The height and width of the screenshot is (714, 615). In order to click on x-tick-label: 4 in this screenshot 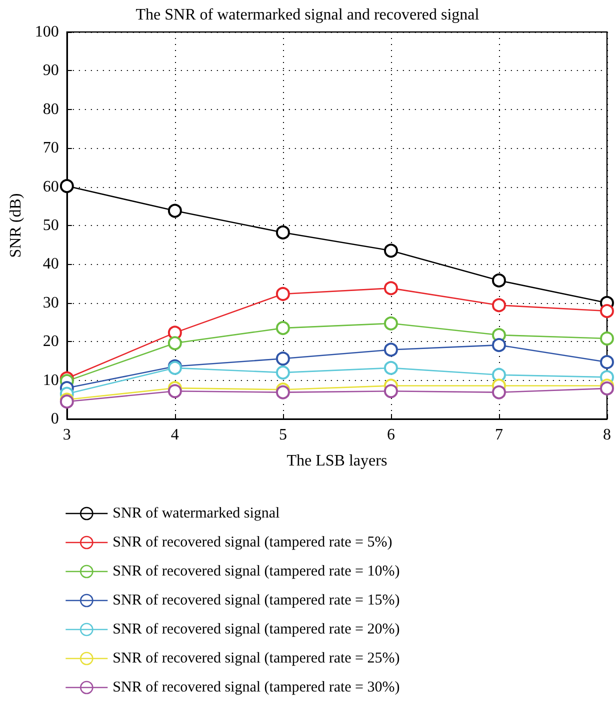, I will do `click(174, 435)`.